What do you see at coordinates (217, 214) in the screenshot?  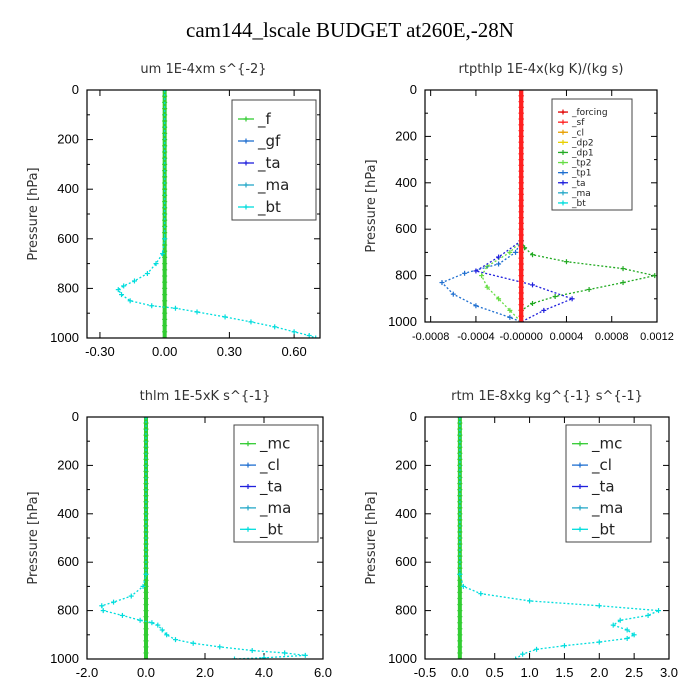 I see `series-group` at bounding box center [217, 214].